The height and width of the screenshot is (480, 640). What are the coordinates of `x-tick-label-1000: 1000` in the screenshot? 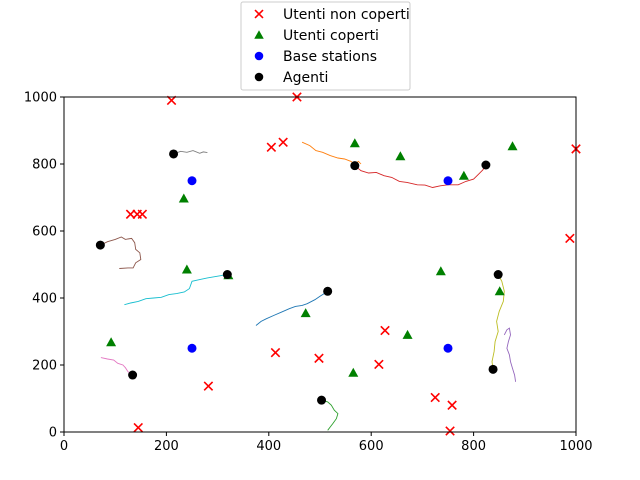 It's located at (575, 446).